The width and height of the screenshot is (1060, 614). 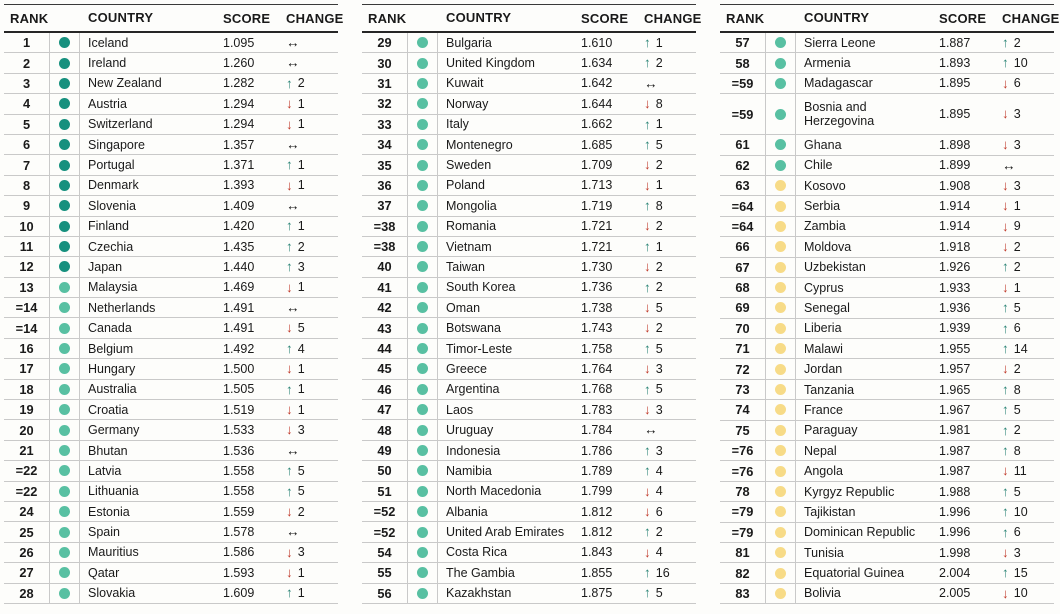 I want to click on rank-value: =59, so click(x=743, y=83).